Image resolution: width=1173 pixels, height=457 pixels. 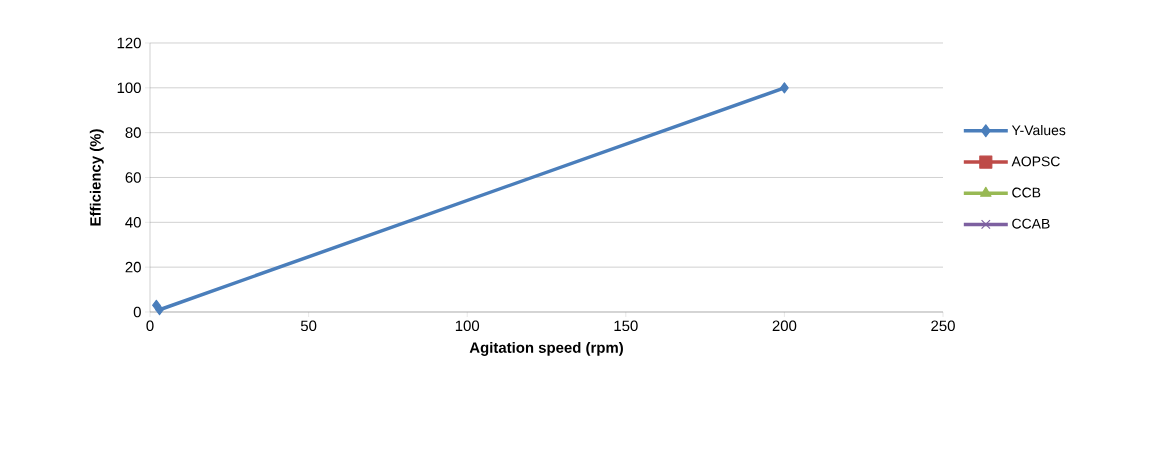 I want to click on x-tick-label: 200, so click(x=784, y=326).